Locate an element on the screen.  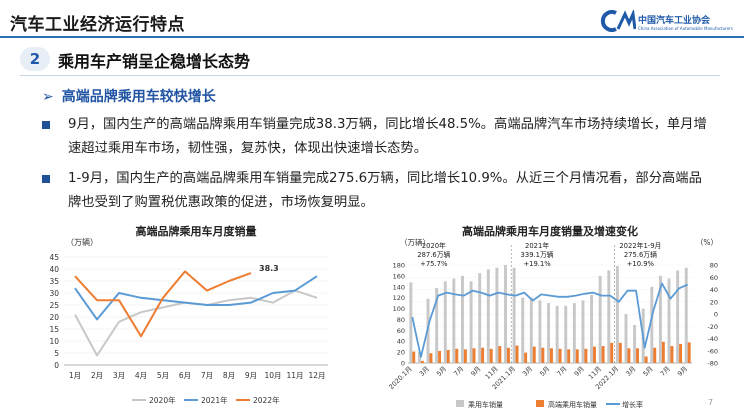
y-tick-label: 15 is located at coordinates (54, 329).